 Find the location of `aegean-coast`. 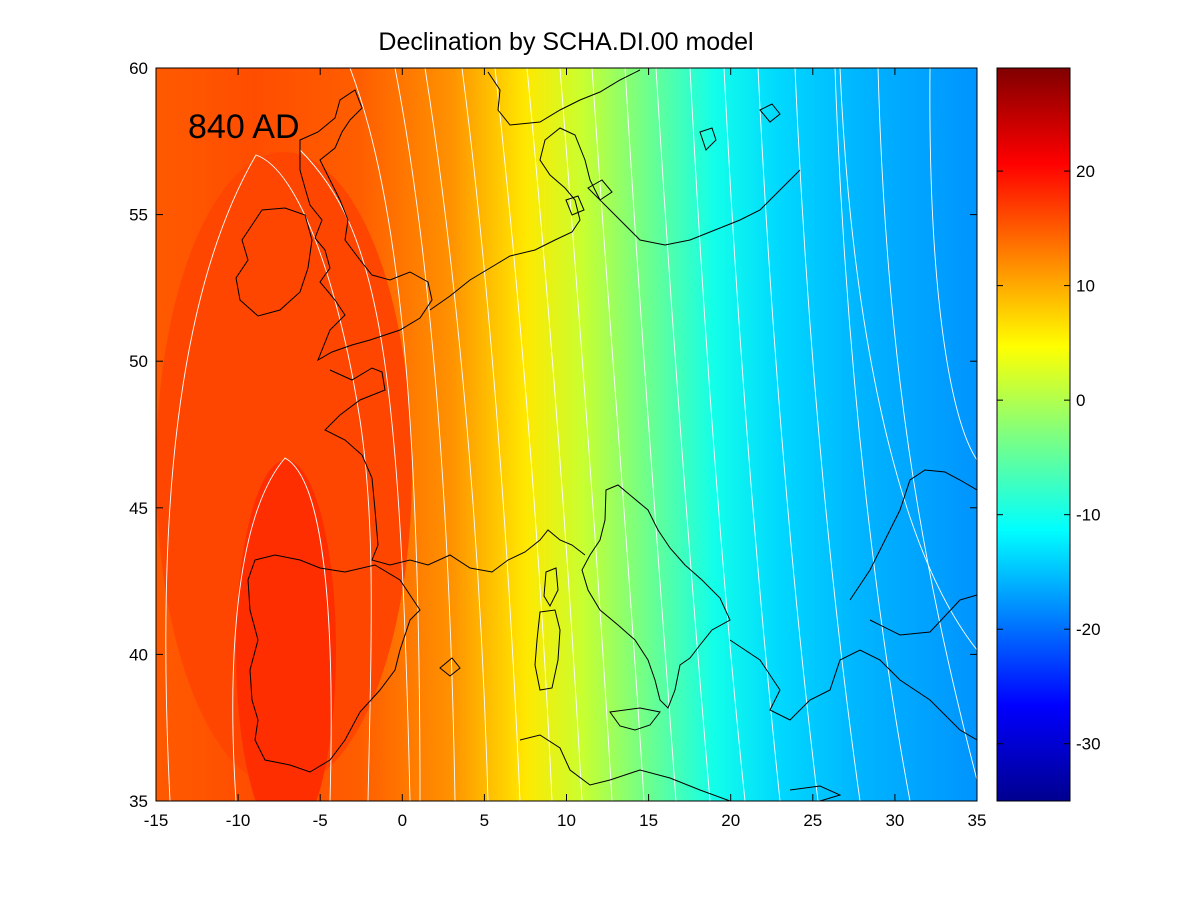

aegean-coast is located at coordinates (853, 690).